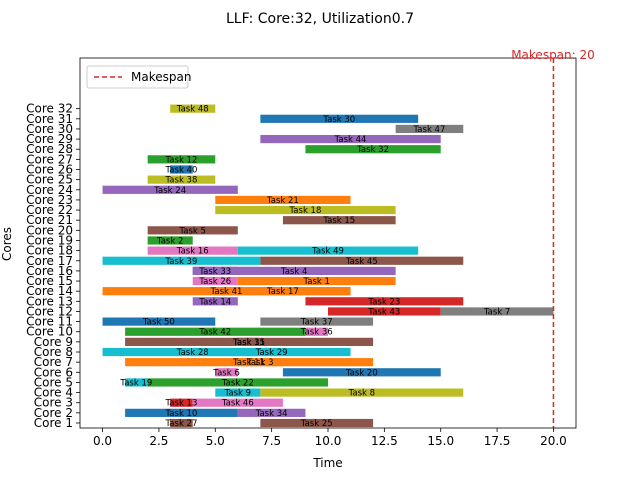  I want to click on task-label: Task 39, so click(181, 262).